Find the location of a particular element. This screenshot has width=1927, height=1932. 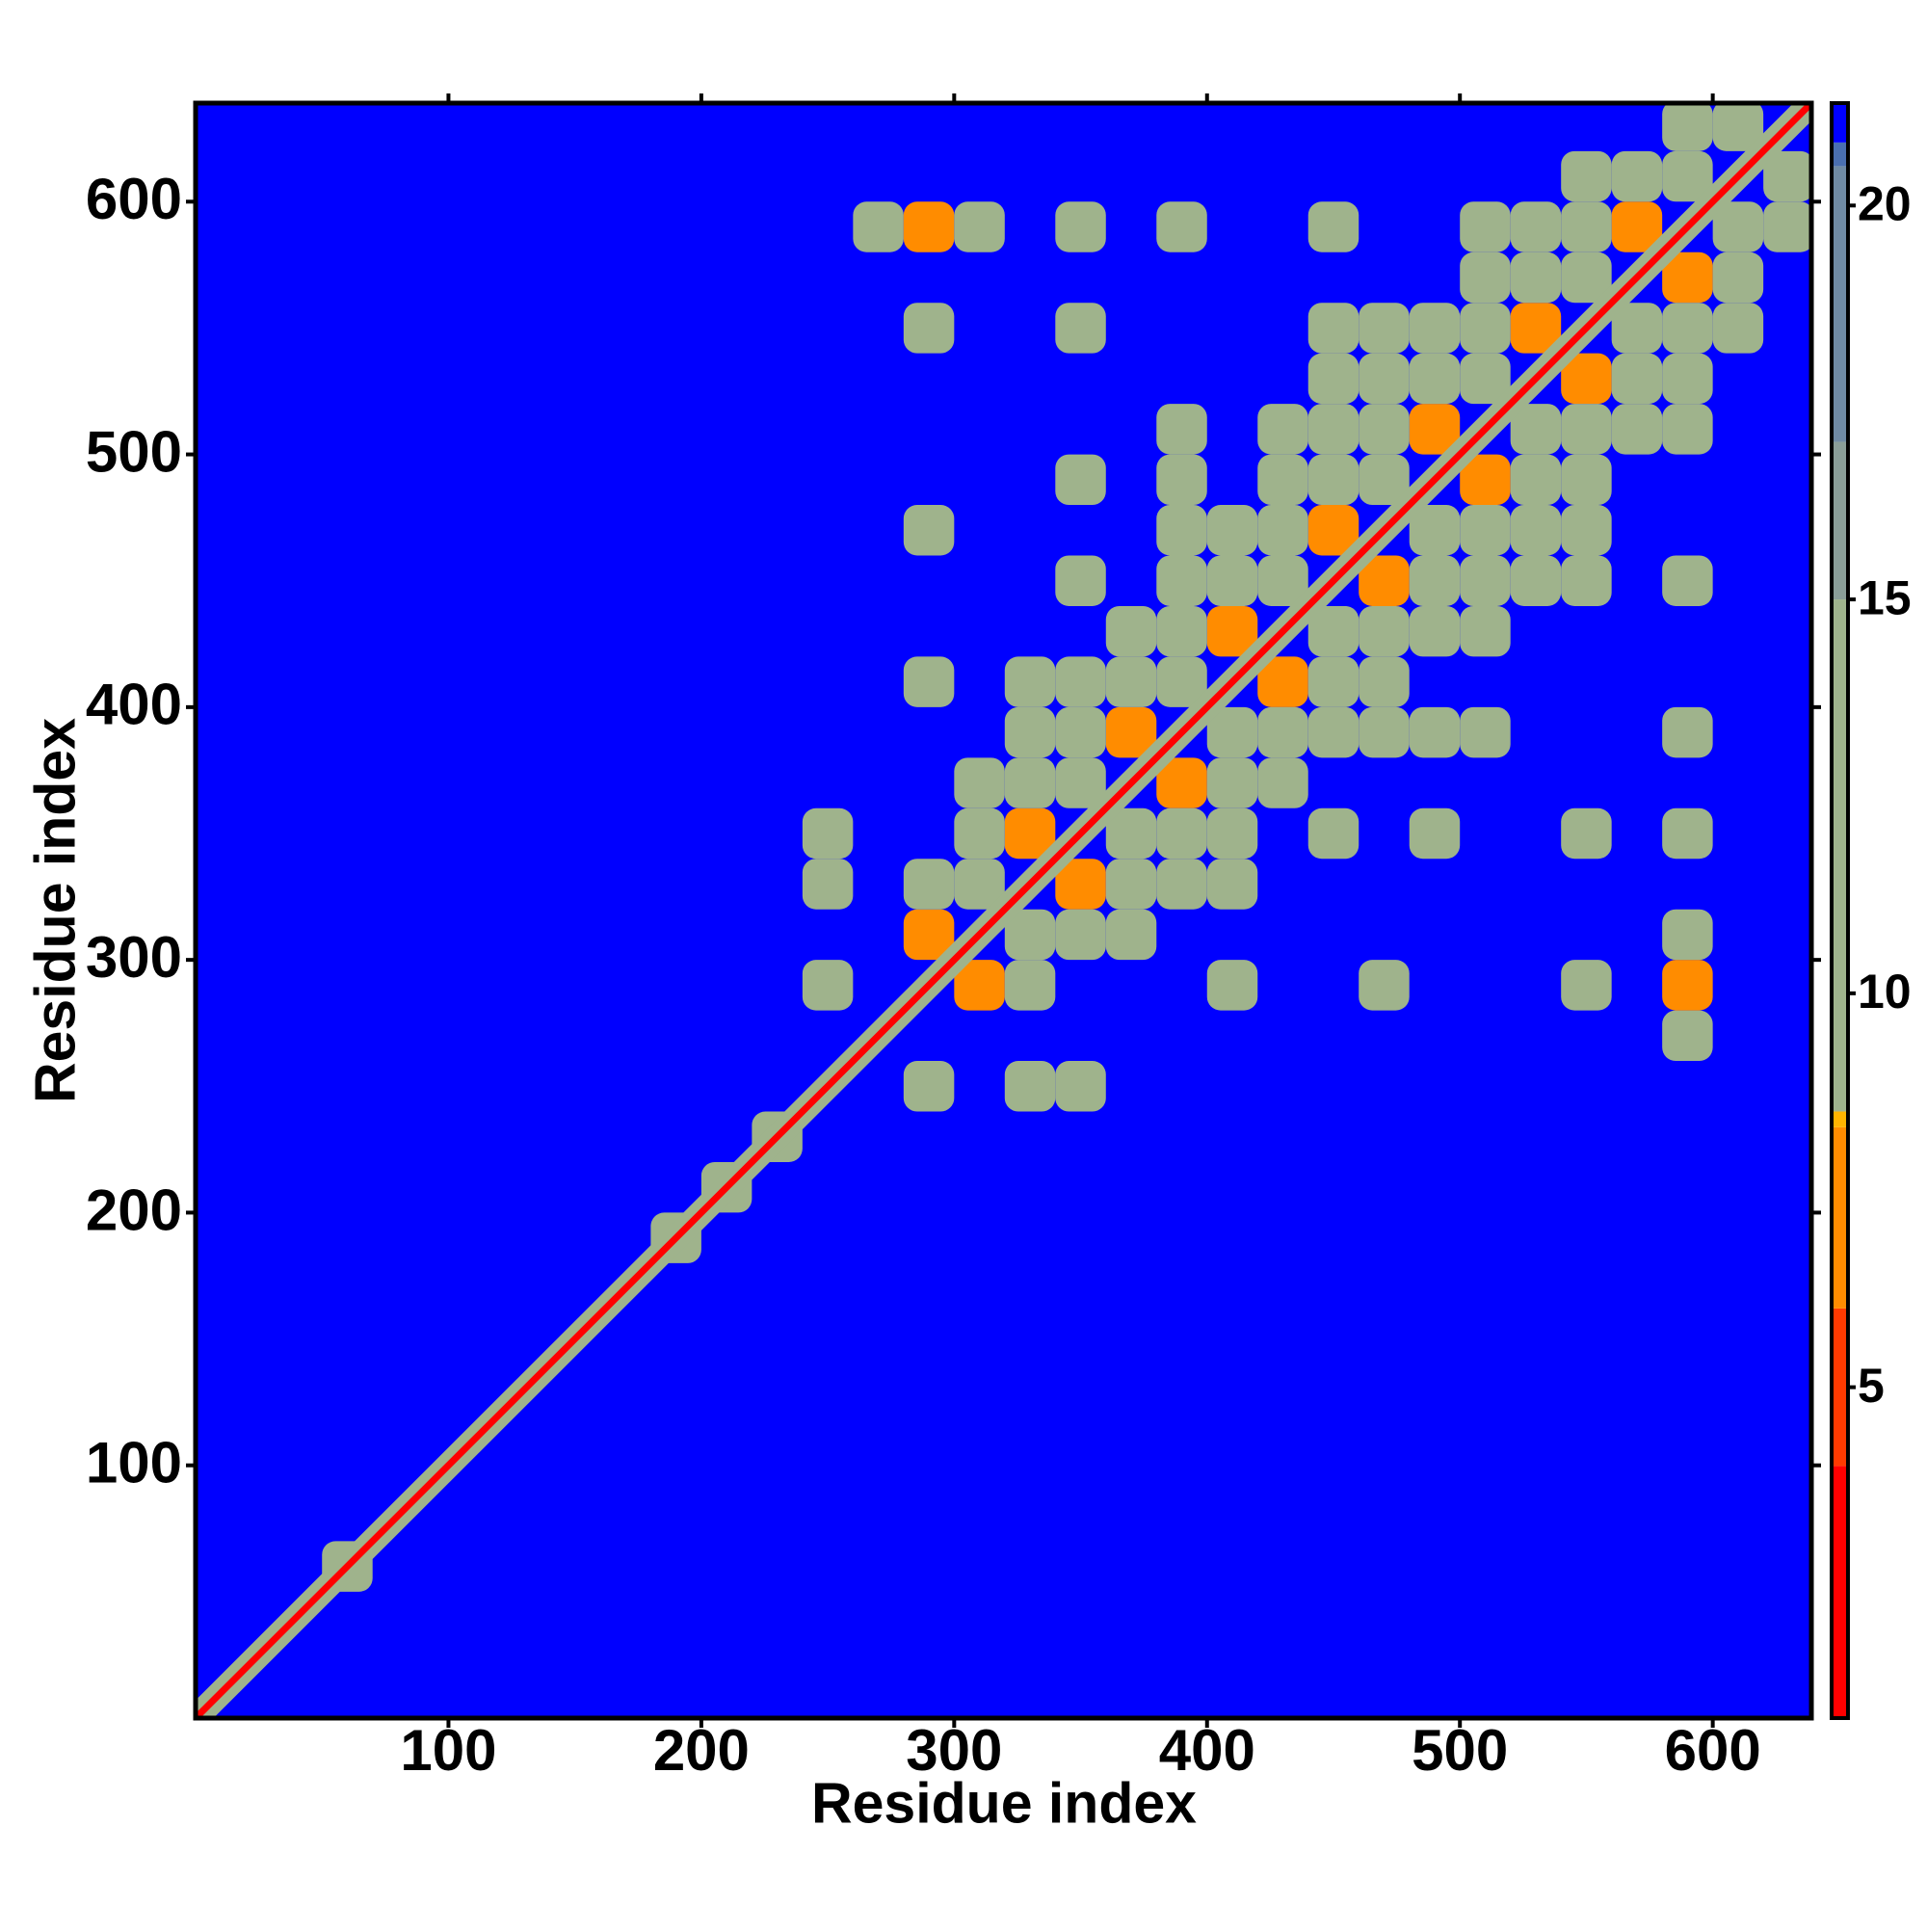

x-tick-label: 400 is located at coordinates (1207, 1750).